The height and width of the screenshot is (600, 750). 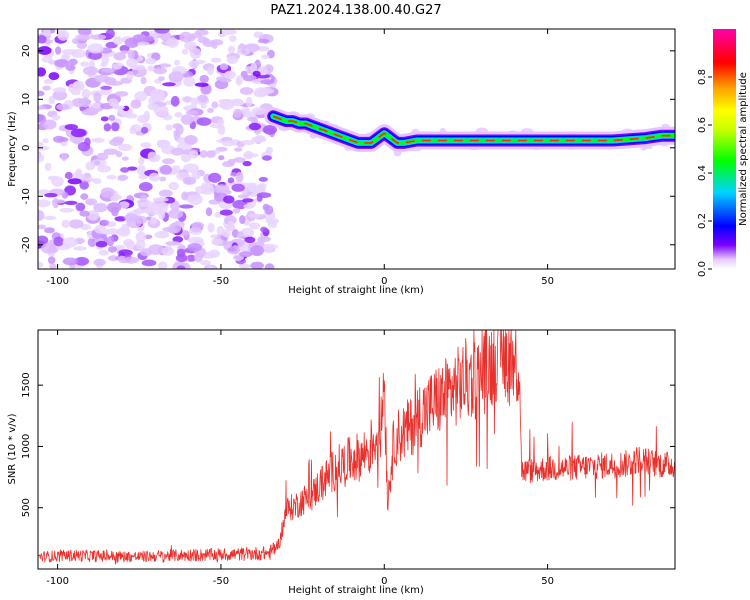 I want to click on snr-y-axis-label: SNR (10 * v/v), so click(x=12, y=448).